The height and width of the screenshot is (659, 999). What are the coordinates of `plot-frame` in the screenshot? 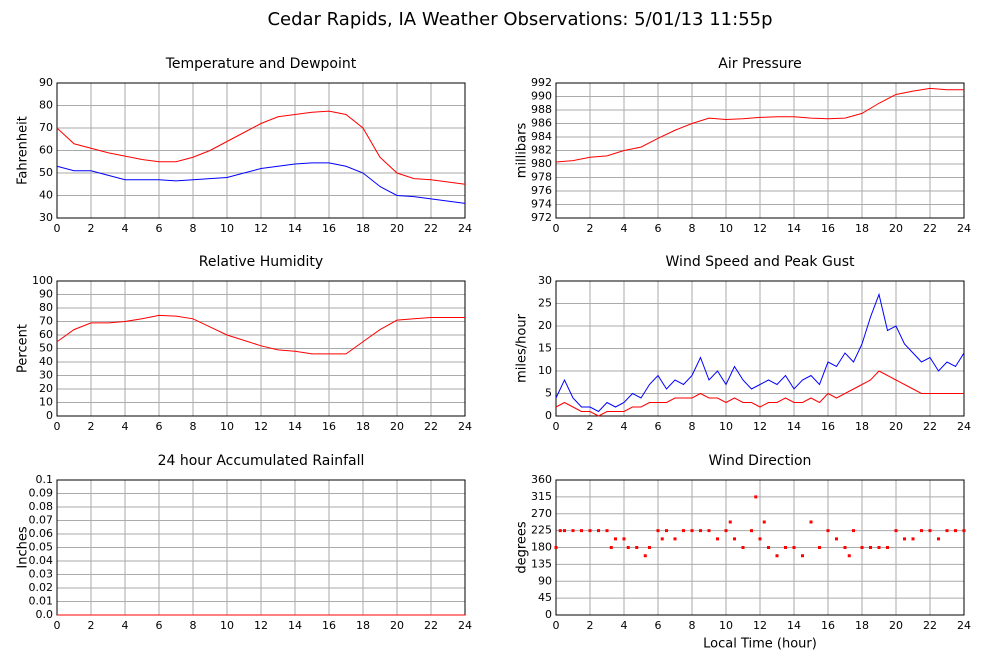 It's located at (261, 348).